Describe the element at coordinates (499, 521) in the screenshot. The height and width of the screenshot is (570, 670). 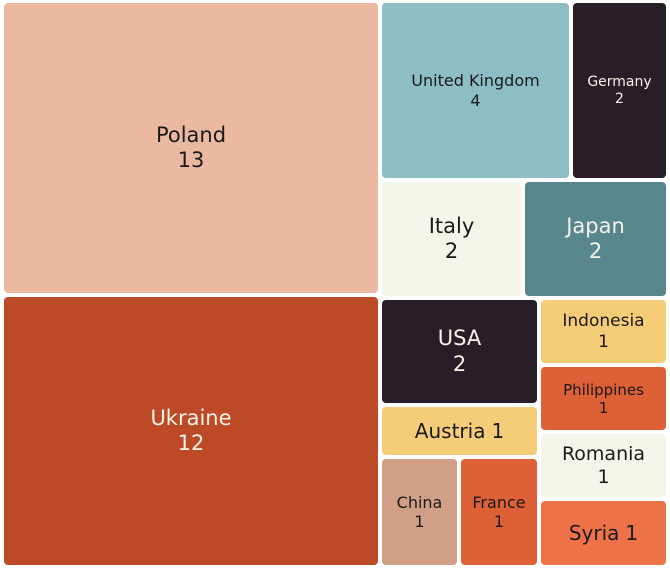
I see `tile-value-france: 1` at that location.